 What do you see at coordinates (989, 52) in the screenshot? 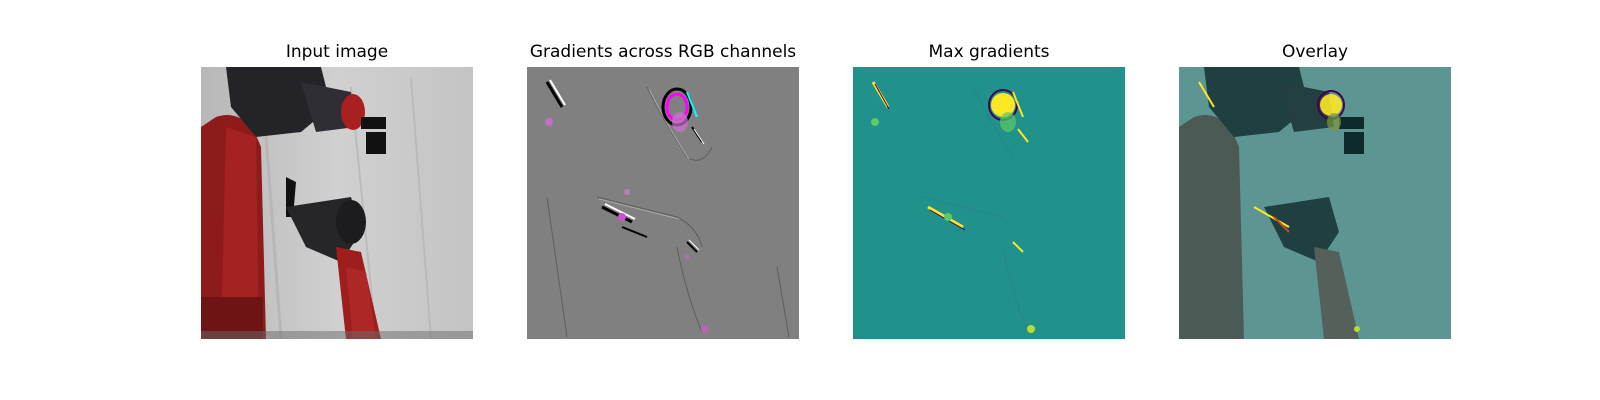
I see `panel-title-max-gradients: Max gradients` at bounding box center [989, 52].